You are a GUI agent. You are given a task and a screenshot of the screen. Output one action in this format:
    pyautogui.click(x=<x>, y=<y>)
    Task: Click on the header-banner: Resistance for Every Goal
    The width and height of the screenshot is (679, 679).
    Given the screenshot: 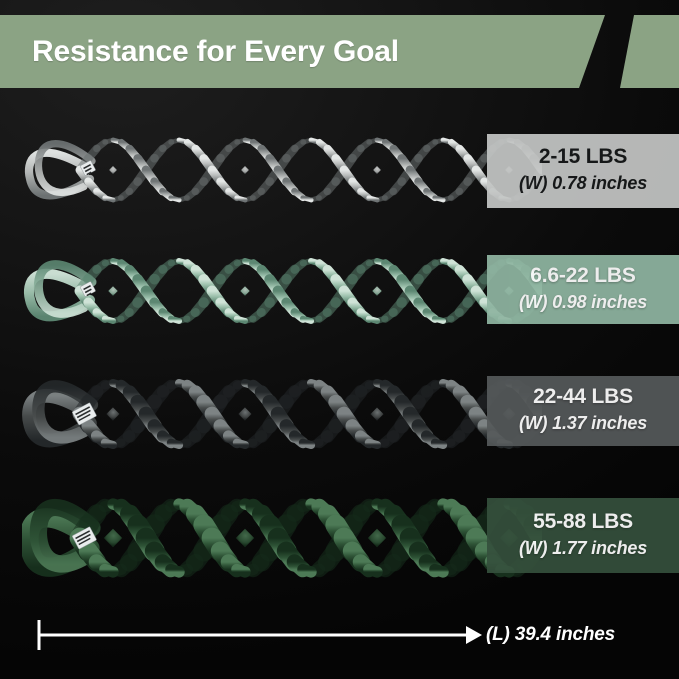 What is the action you would take?
    pyautogui.click(x=302, y=51)
    